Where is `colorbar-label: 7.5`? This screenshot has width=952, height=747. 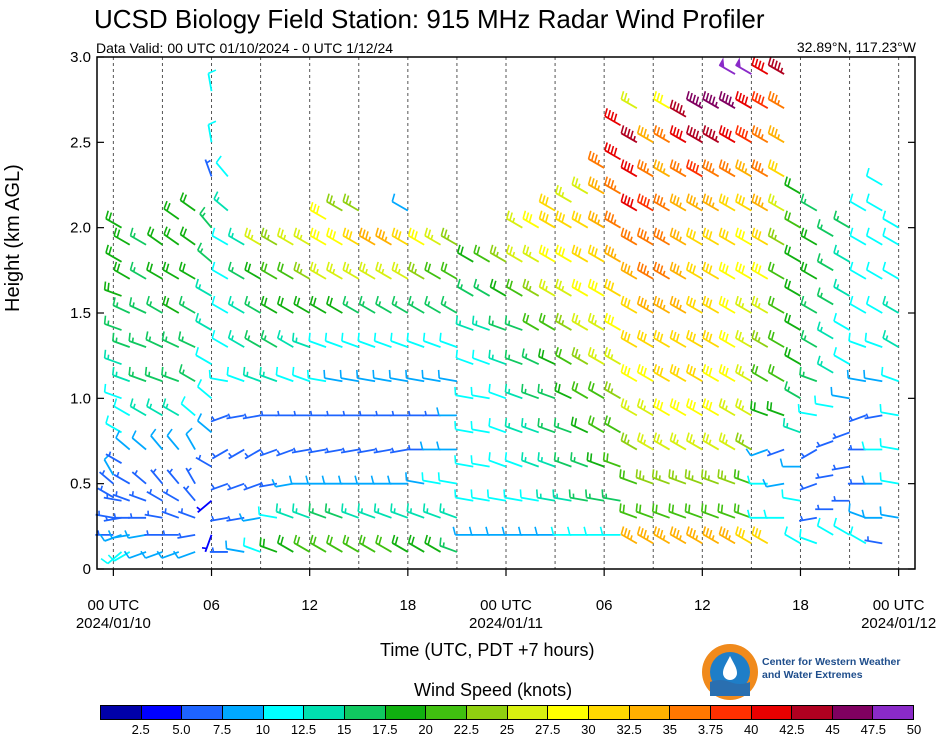 colorbar-label: 7.5 is located at coordinates (222, 729).